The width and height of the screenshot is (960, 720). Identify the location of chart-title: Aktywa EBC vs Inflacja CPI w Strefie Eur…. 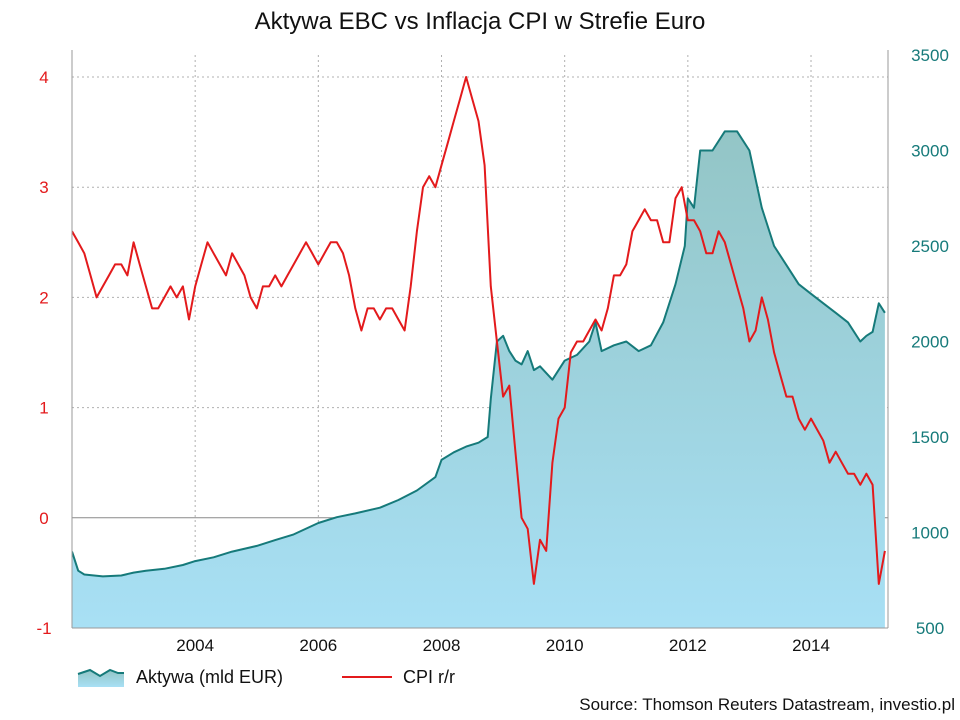
(480, 21).